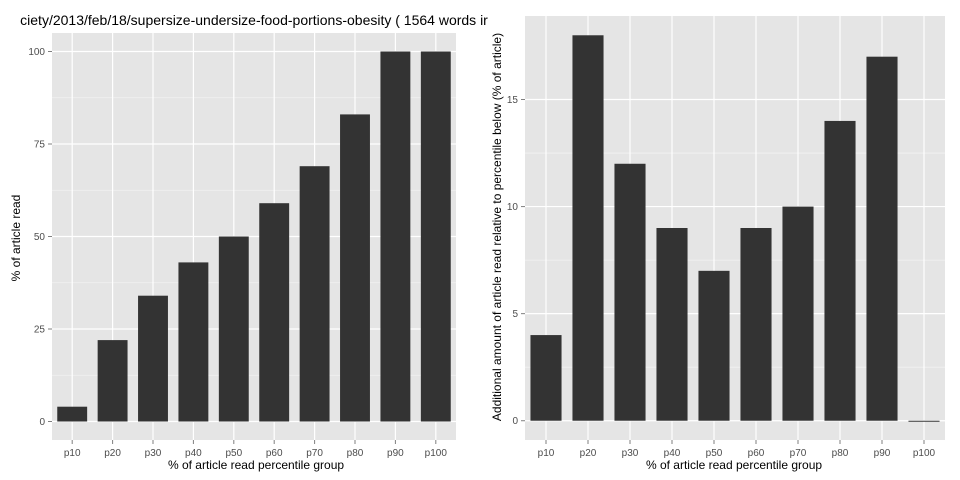  I want to click on right-x-tick-label-p10: p10, so click(546, 453).